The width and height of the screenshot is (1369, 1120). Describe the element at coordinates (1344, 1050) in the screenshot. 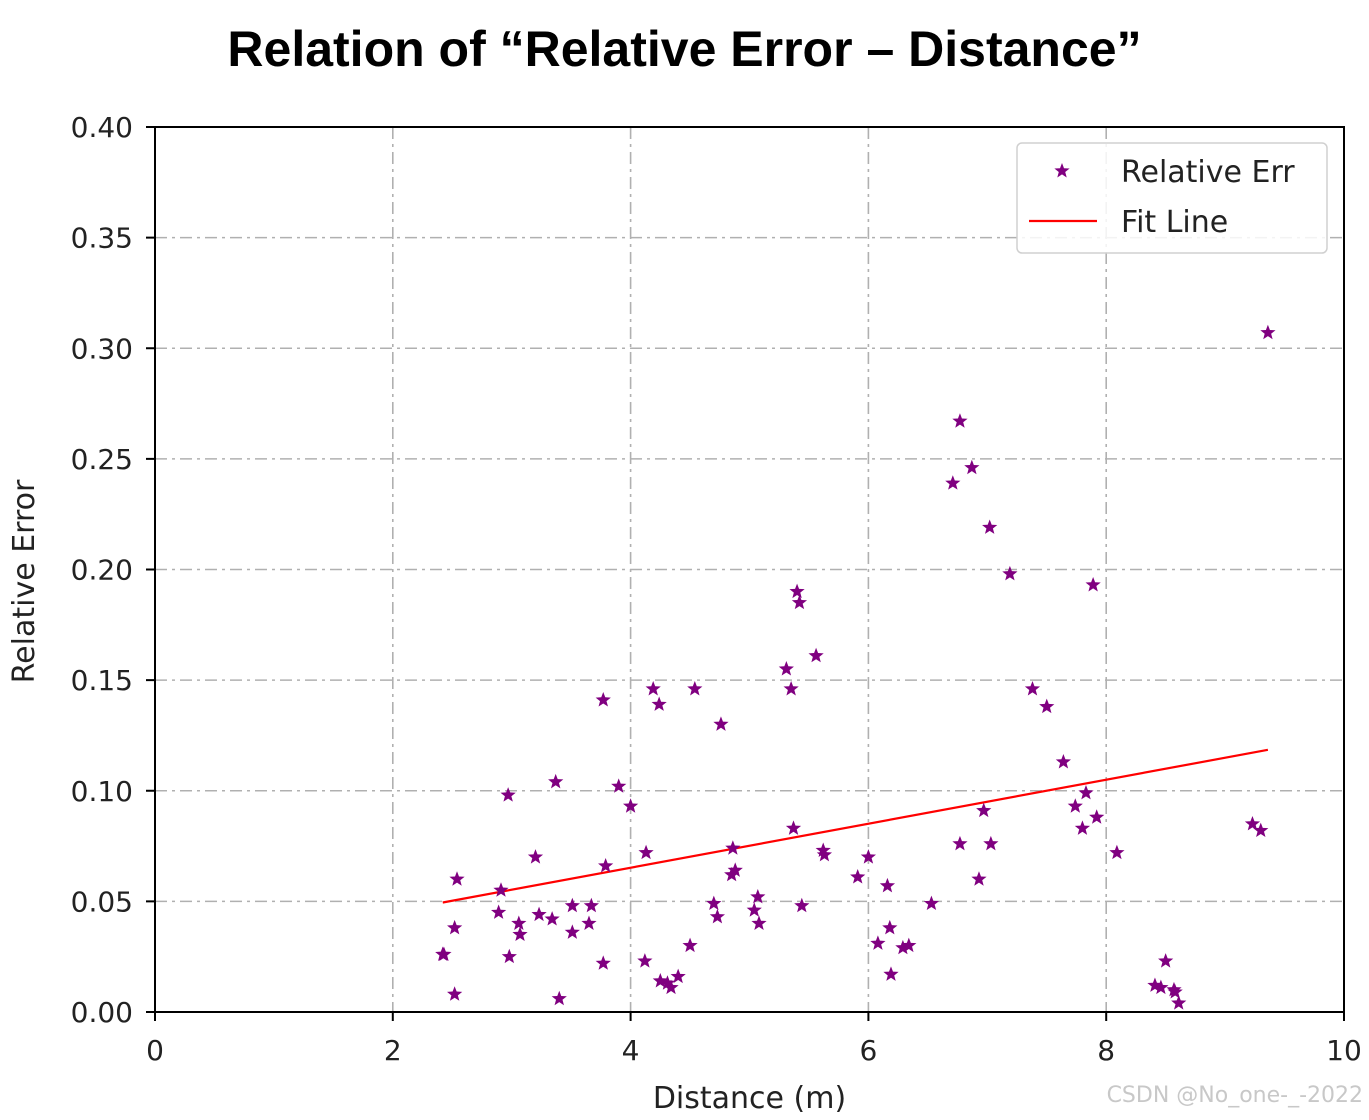

I see `x-tick-label: 10` at that location.